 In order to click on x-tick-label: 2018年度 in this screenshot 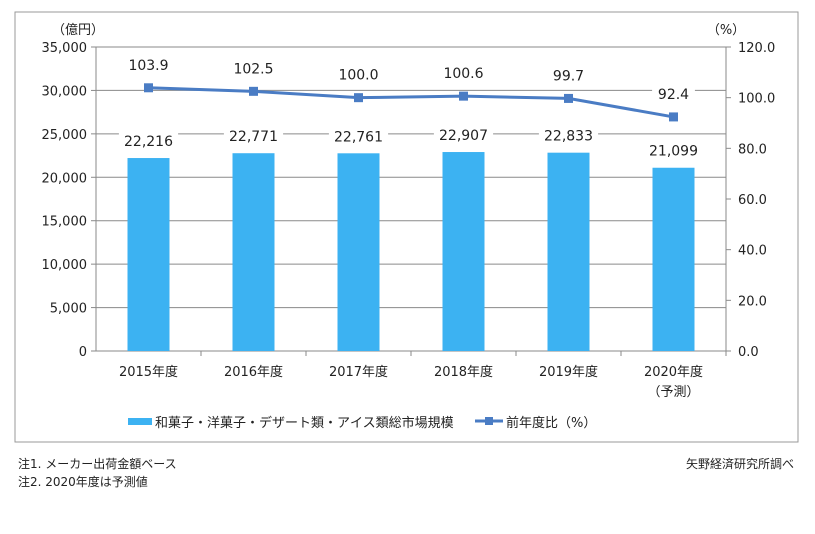, I will do `click(463, 372)`.